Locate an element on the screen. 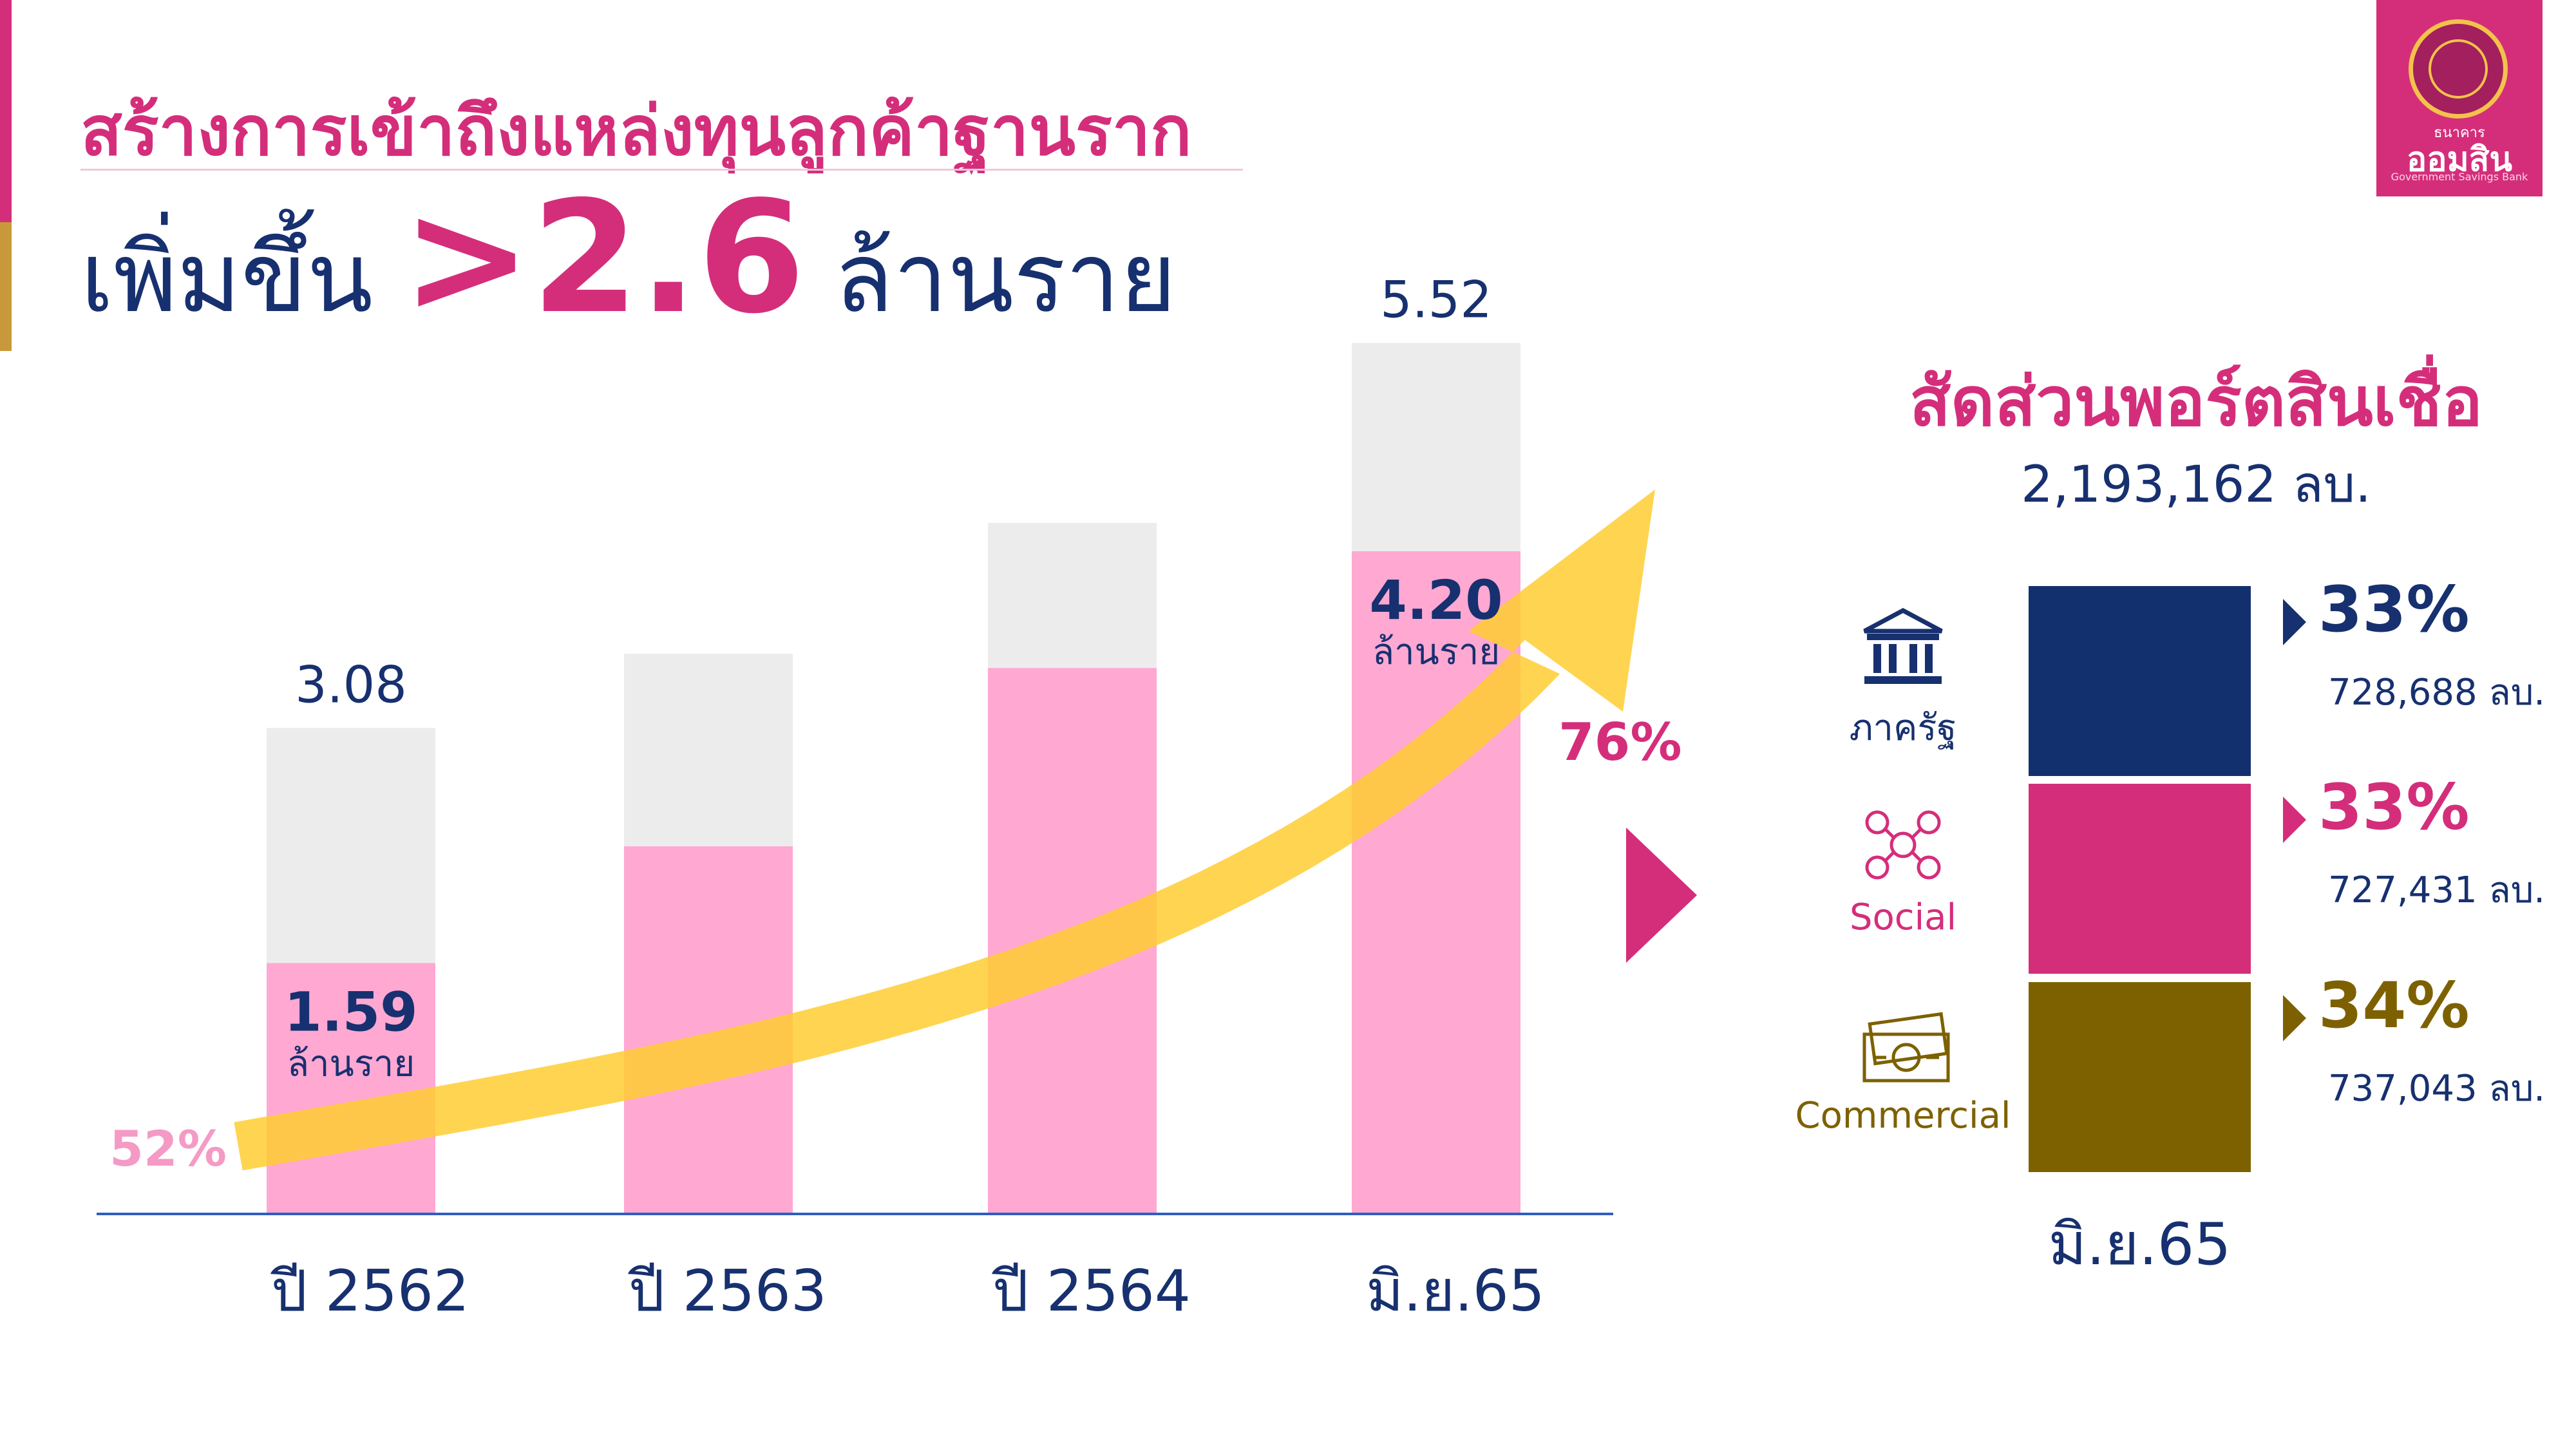  portfolio-category-label-2: Commercial is located at coordinates (1903, 1116).